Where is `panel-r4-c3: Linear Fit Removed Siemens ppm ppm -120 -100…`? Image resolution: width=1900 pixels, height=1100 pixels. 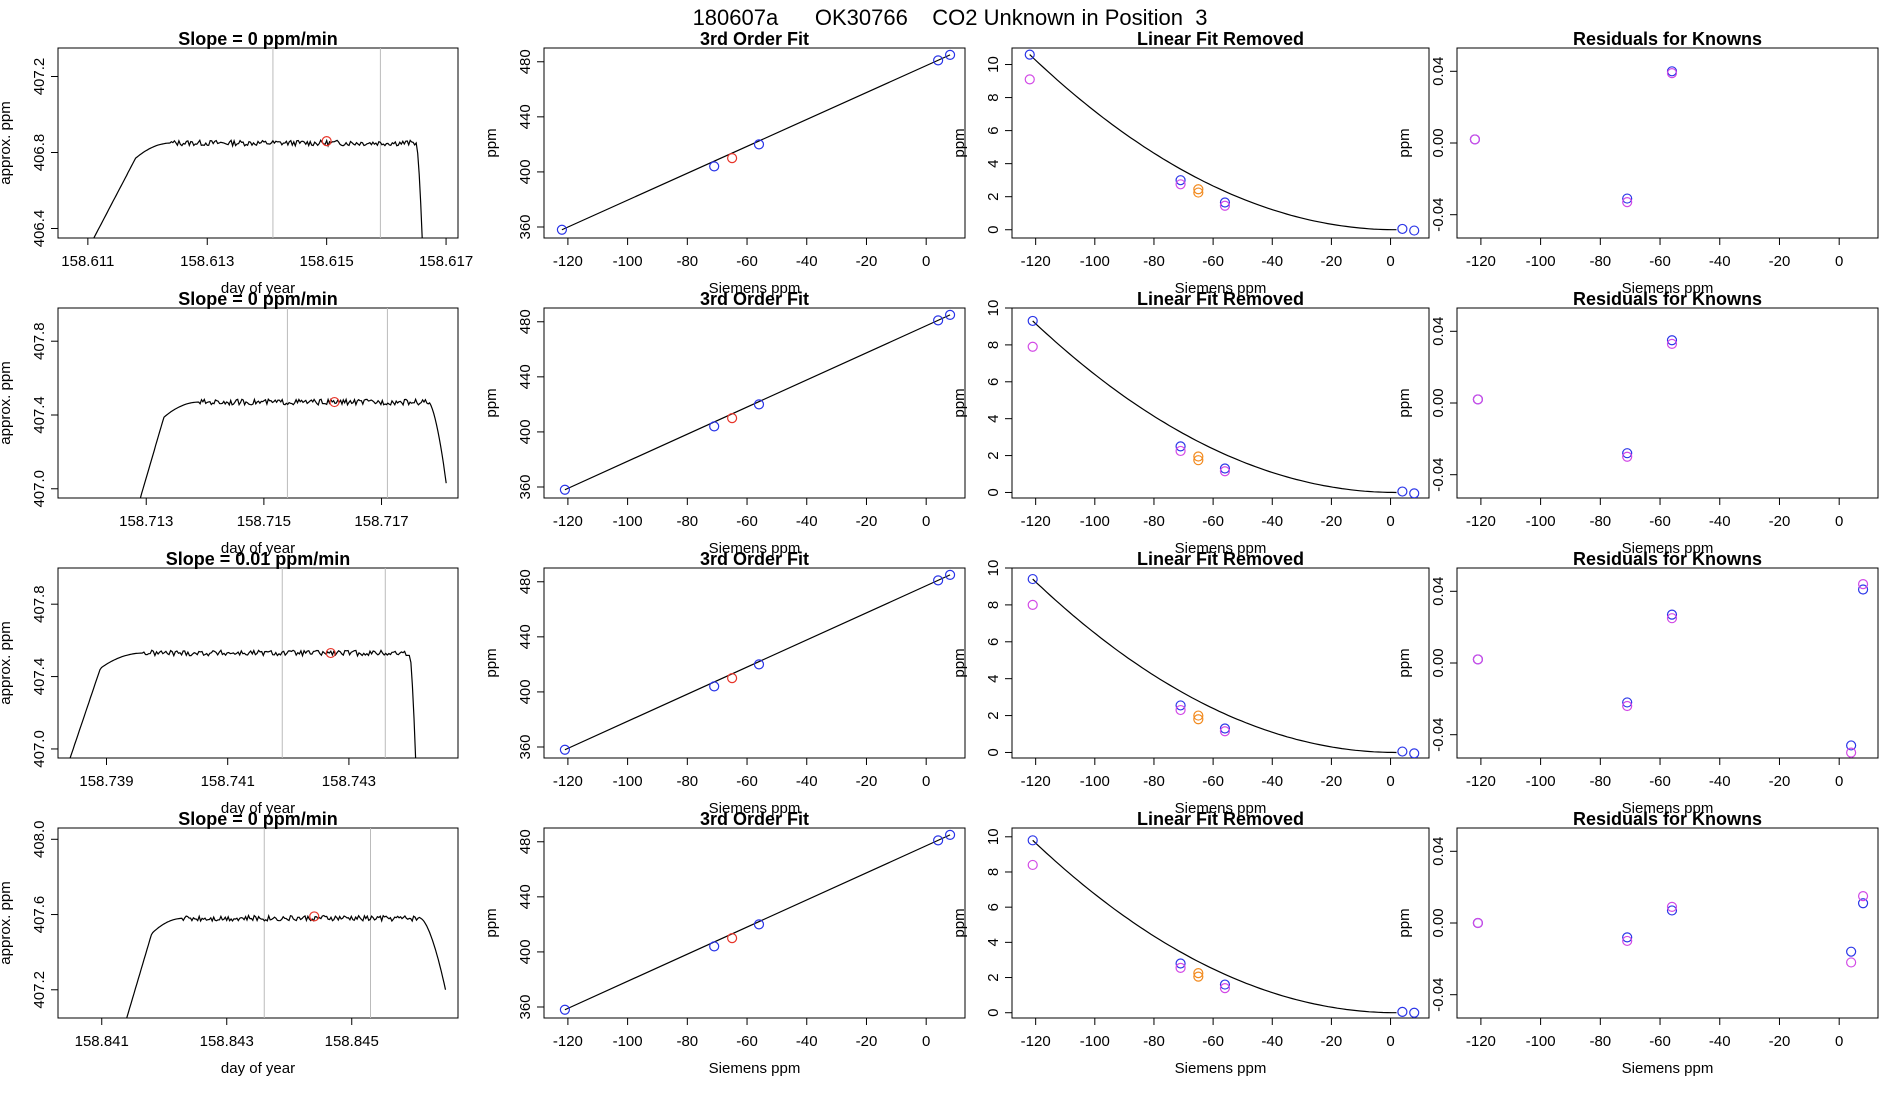 panel-r4-c3: Linear Fit Removed Siemens ppm ppm -120 -100… is located at coordinates (1190, 943).